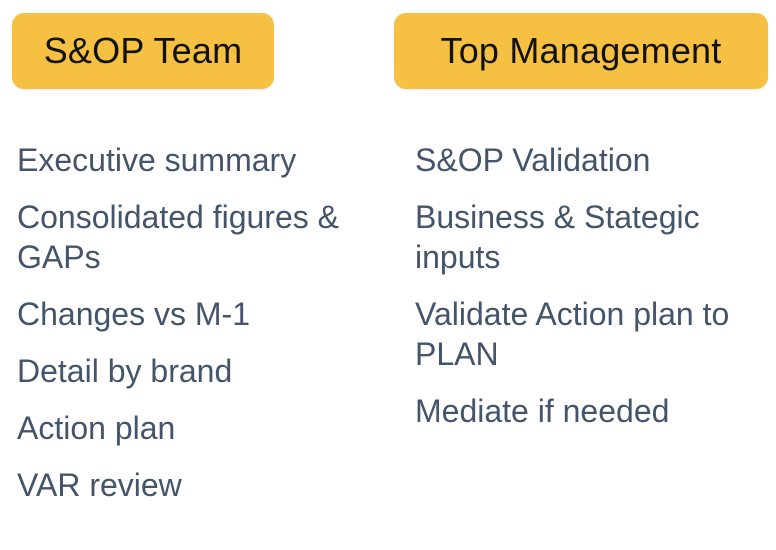 This screenshot has height=550, width=776. Describe the element at coordinates (581, 51) in the screenshot. I see `top-management-header: Top Management` at that location.